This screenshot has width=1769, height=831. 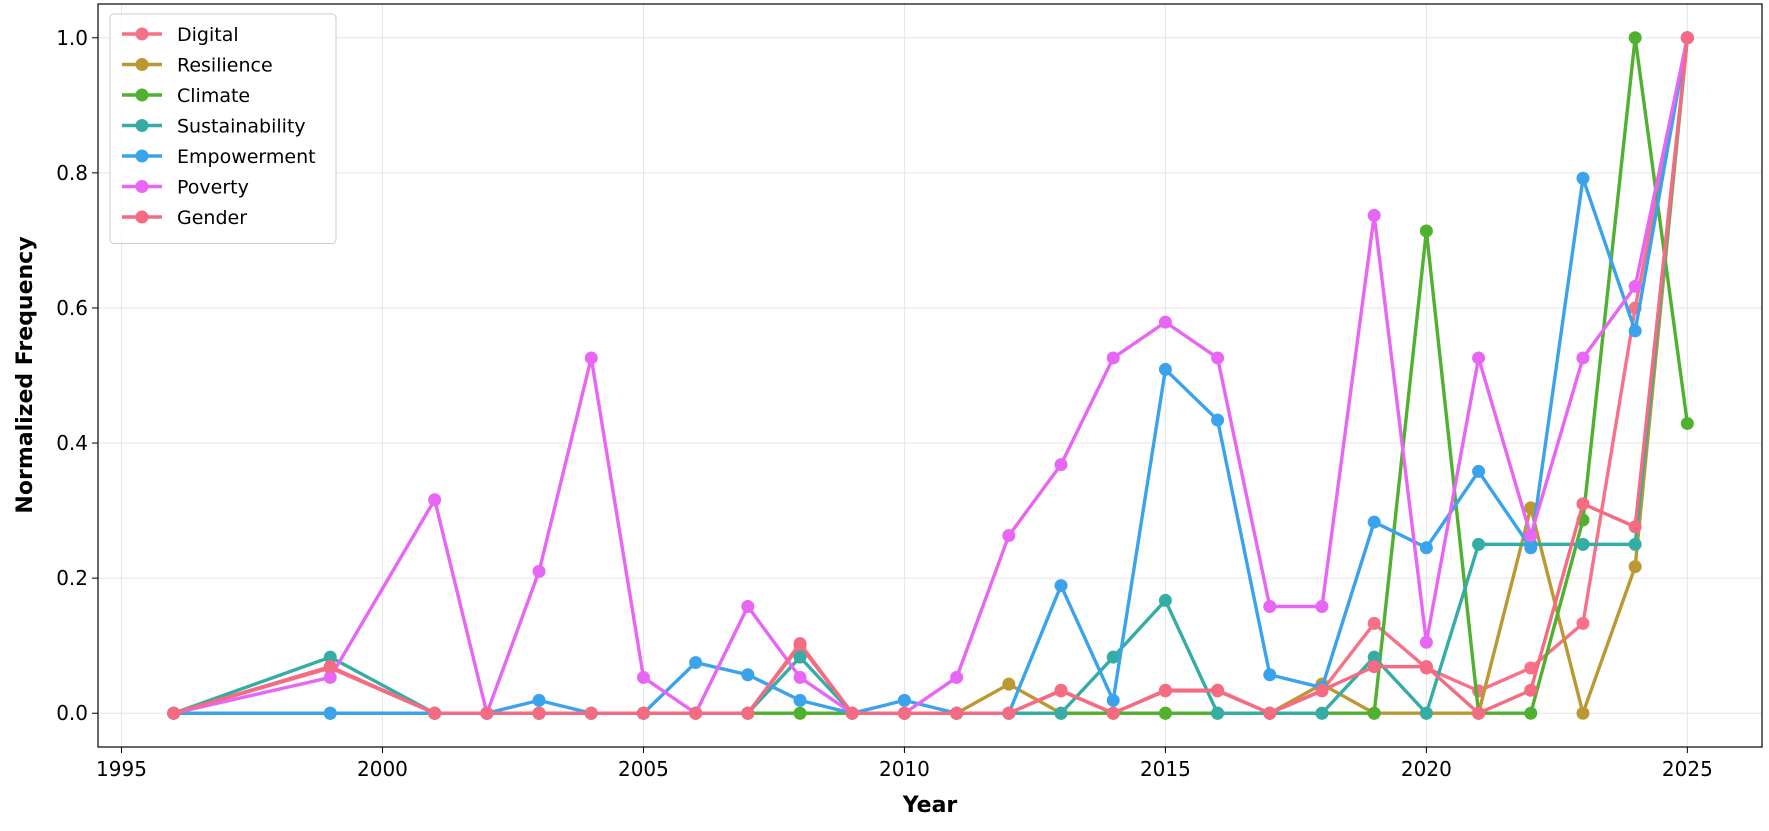 I want to click on y-tick-label: 1.0, so click(x=72, y=38).